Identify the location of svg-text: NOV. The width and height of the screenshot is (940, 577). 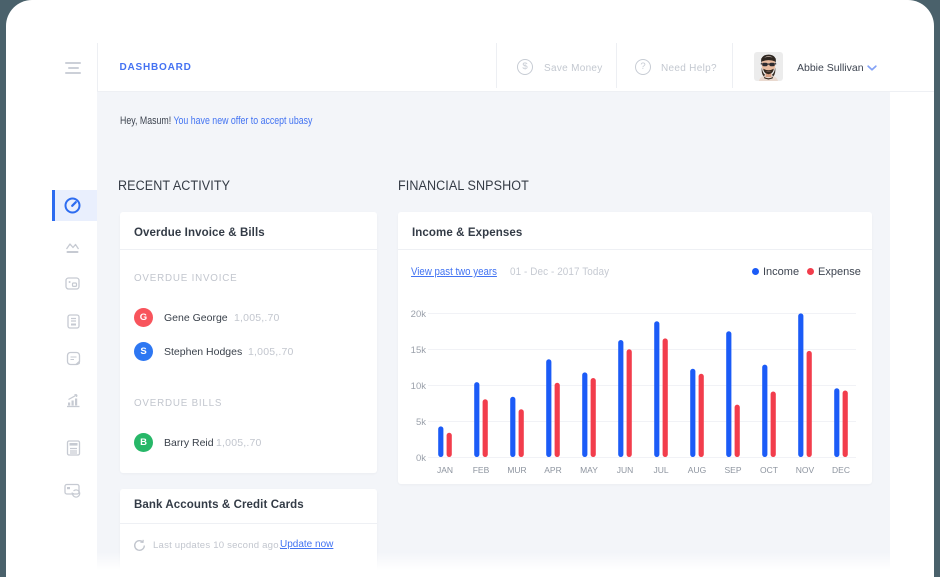
(805, 470).